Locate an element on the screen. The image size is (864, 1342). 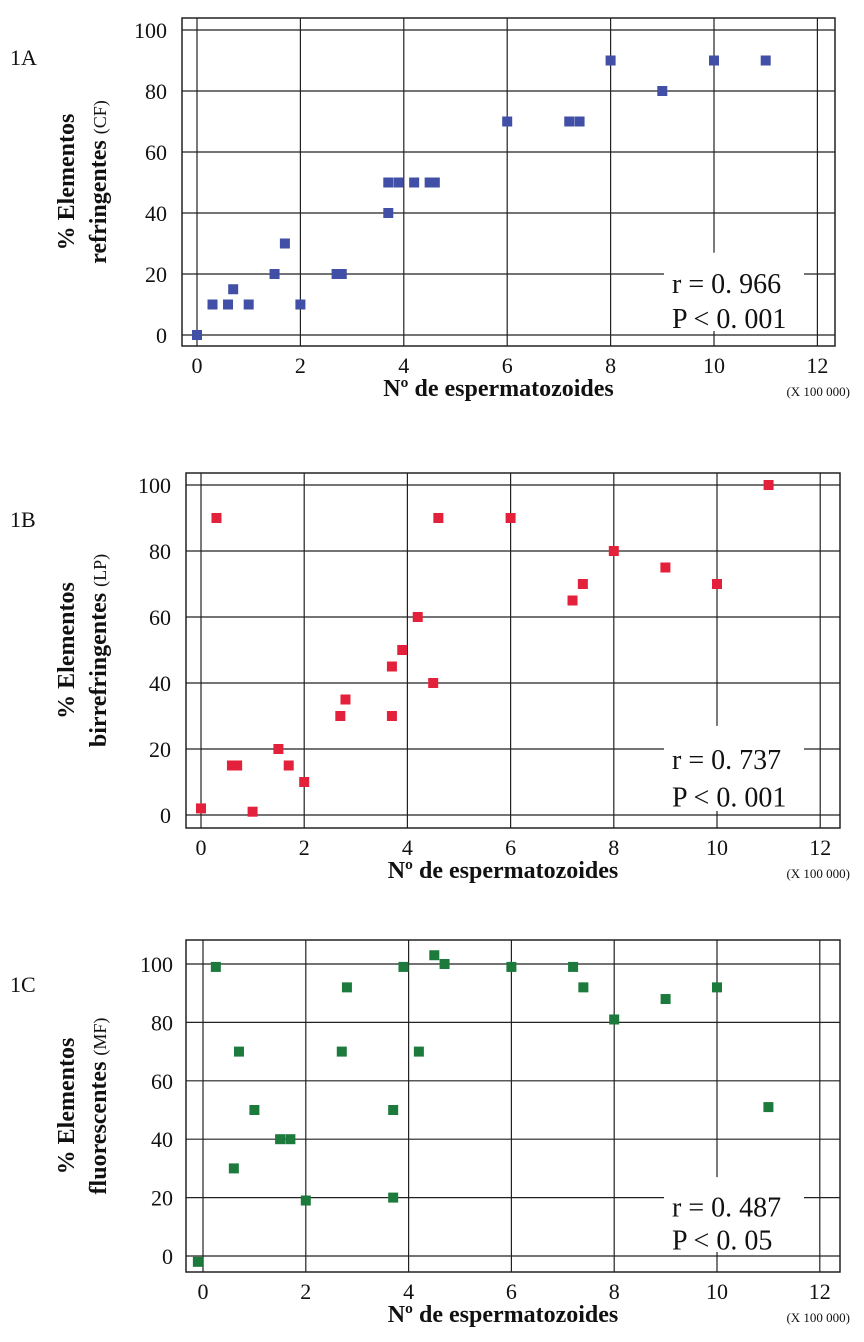
y-axis-label-line2: birrefringentes (LP) is located at coordinates (99, 650).